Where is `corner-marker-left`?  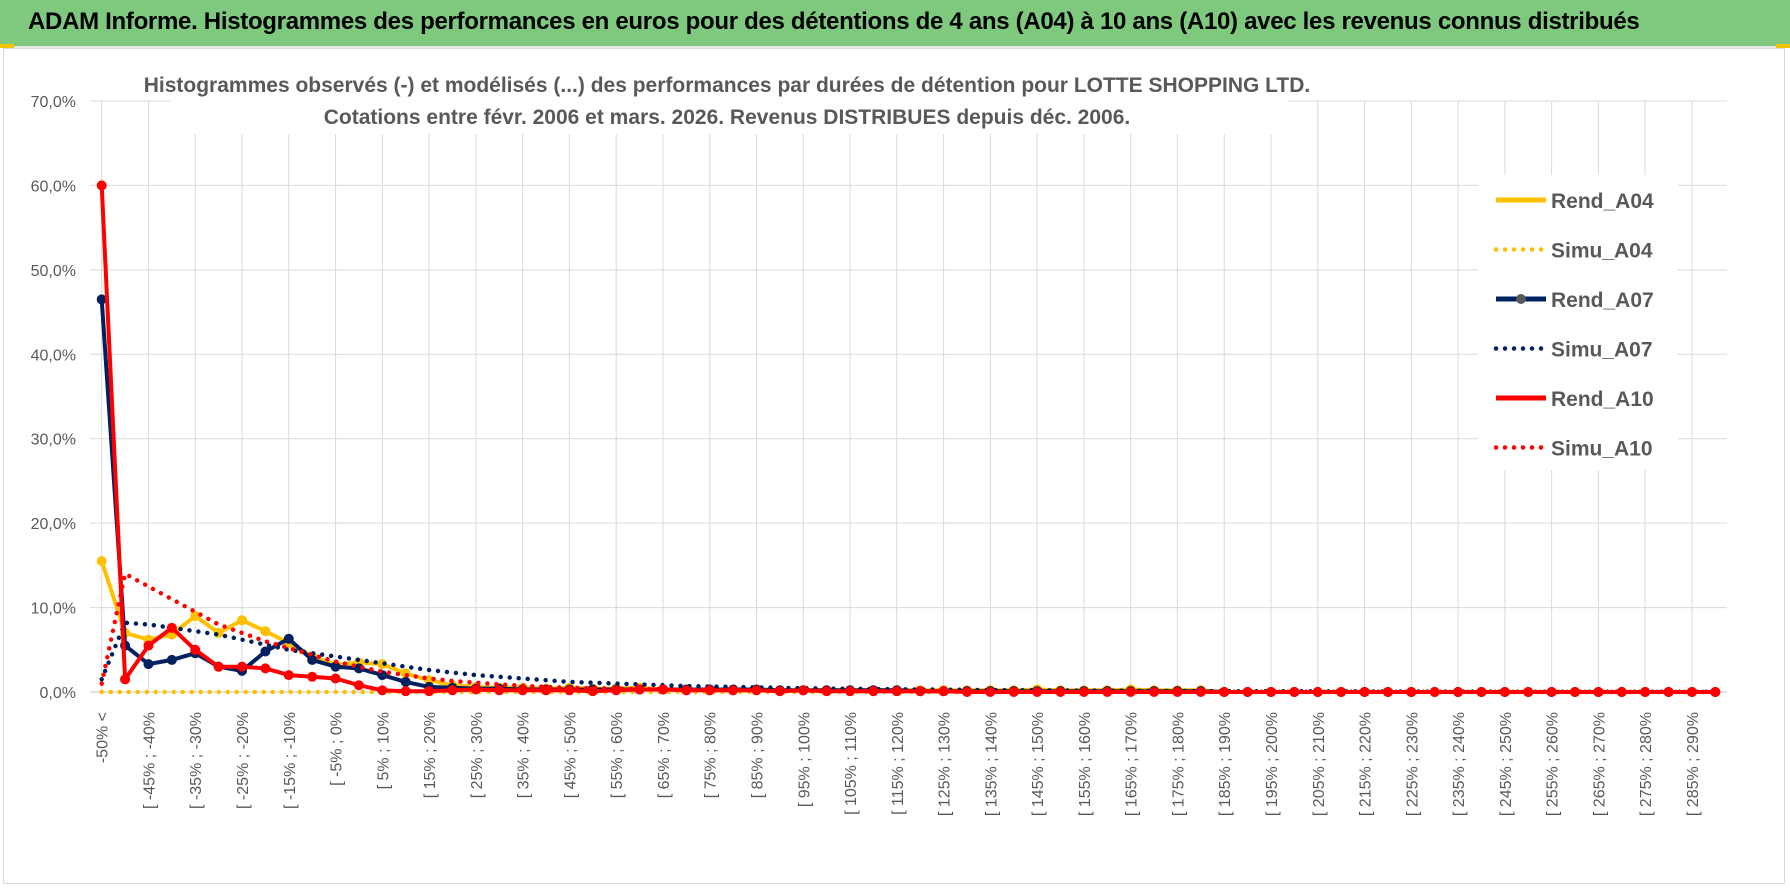 corner-marker-left is located at coordinates (7, 46).